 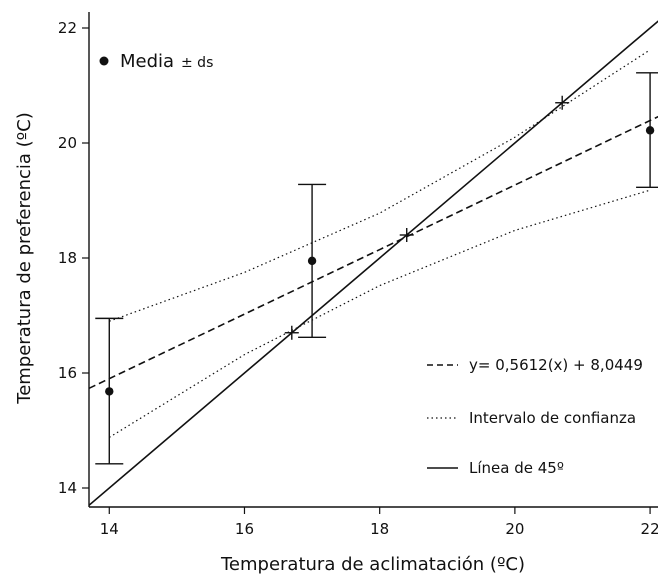 What do you see at coordinates (109, 529) in the screenshot?
I see `x-tick-label: 14` at bounding box center [109, 529].